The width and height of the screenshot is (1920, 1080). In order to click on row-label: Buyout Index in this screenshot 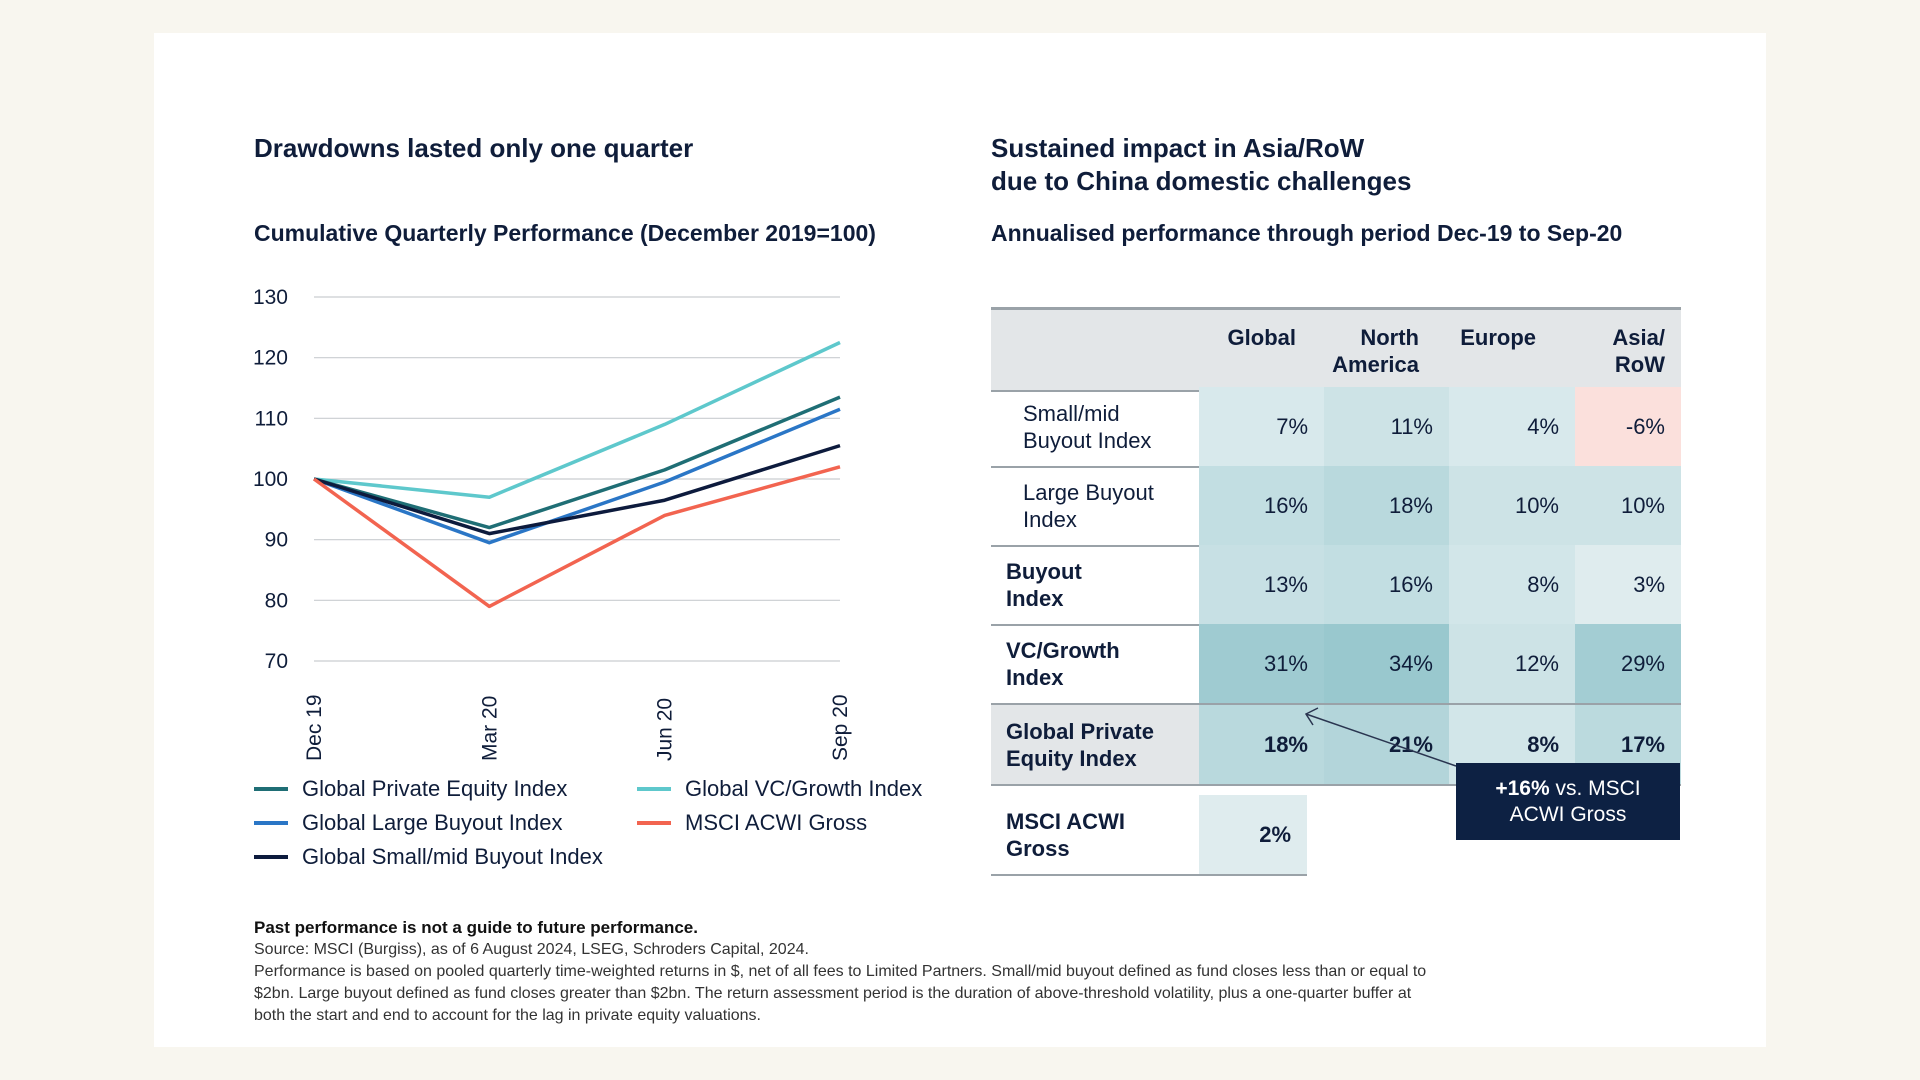, I will do `click(1044, 584)`.